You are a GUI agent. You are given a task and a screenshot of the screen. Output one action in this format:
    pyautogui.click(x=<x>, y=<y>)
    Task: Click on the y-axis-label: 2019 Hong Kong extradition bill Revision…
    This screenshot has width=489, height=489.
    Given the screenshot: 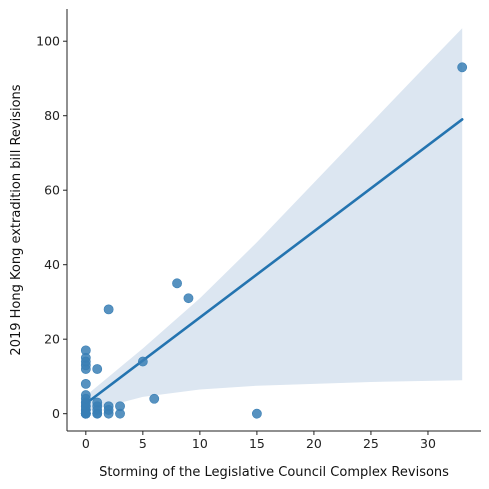 What is the action you would take?
    pyautogui.click(x=16, y=219)
    